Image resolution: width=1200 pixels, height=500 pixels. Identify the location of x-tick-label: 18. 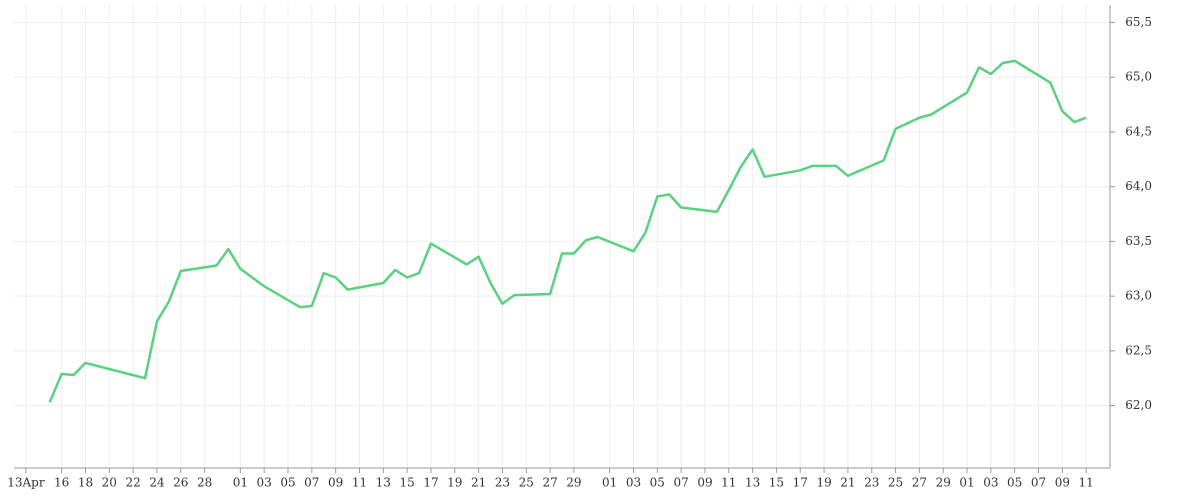
(85, 483).